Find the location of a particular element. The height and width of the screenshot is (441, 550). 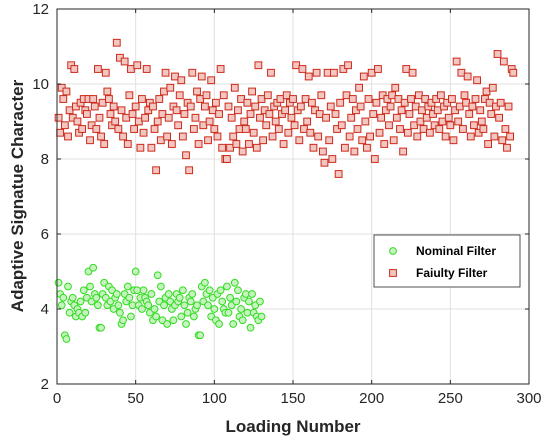

legend: Nominal Filter Faiulty Filter is located at coordinates (447, 261).